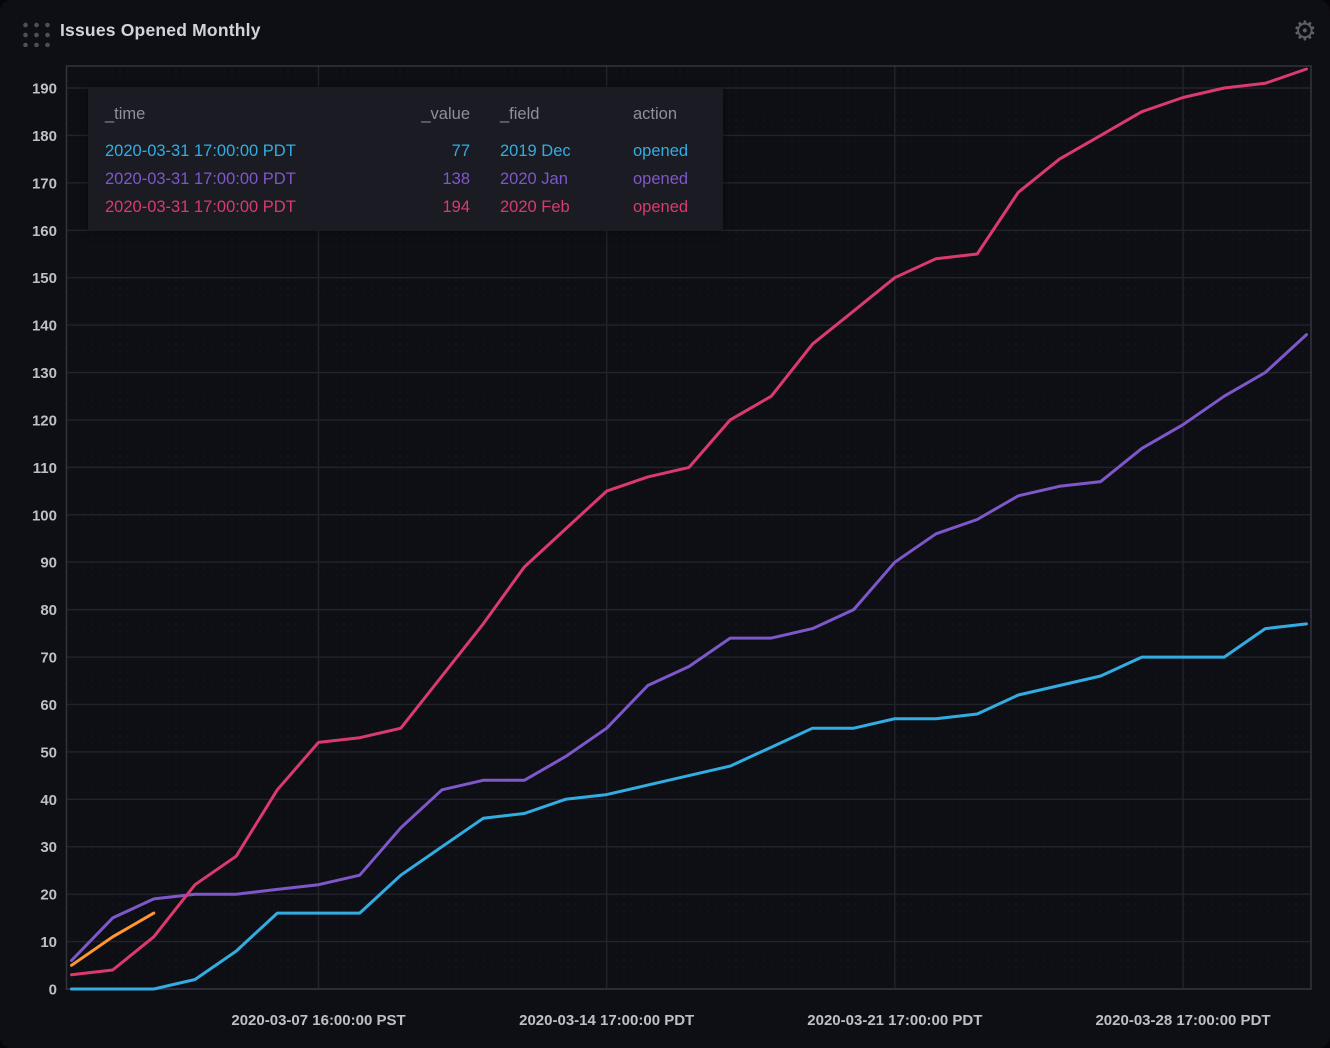  What do you see at coordinates (534, 178) in the screenshot?
I see `tooltip-cell-fld: 2020 Jan` at bounding box center [534, 178].